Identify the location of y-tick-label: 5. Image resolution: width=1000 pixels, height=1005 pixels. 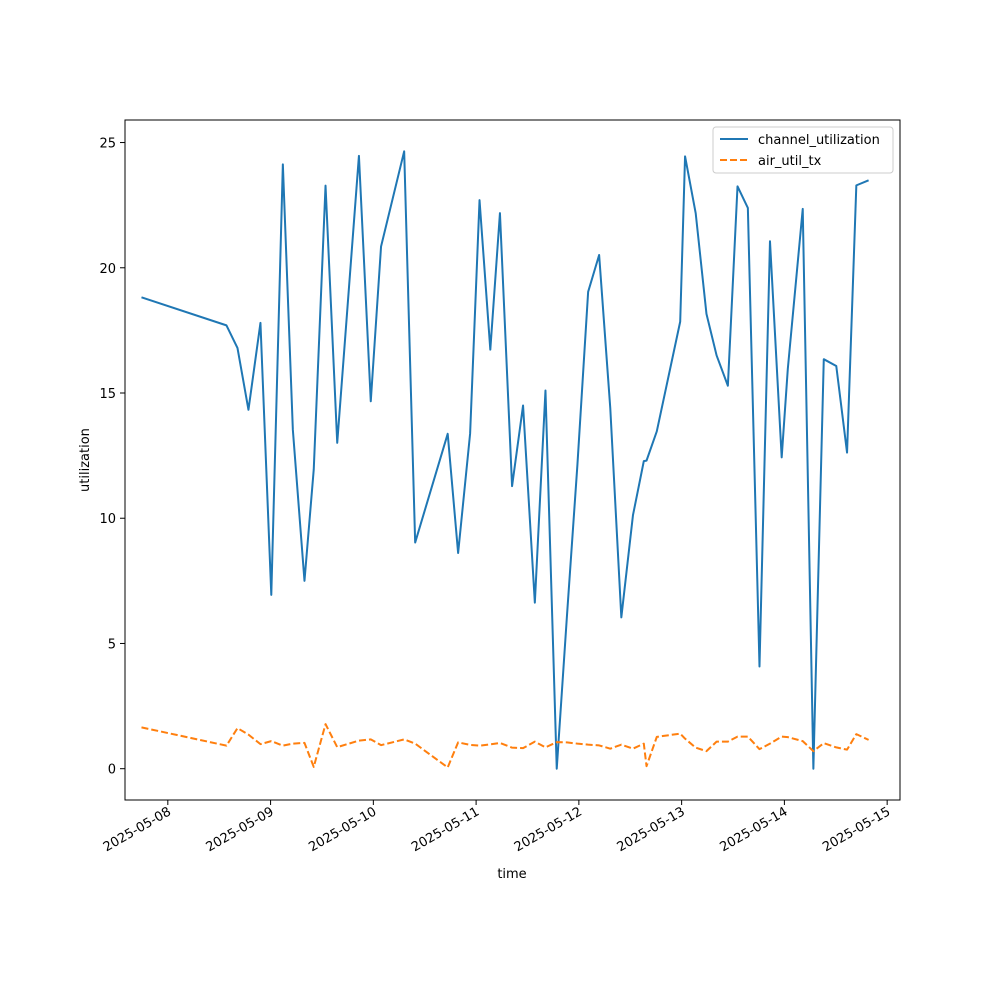
(112, 644).